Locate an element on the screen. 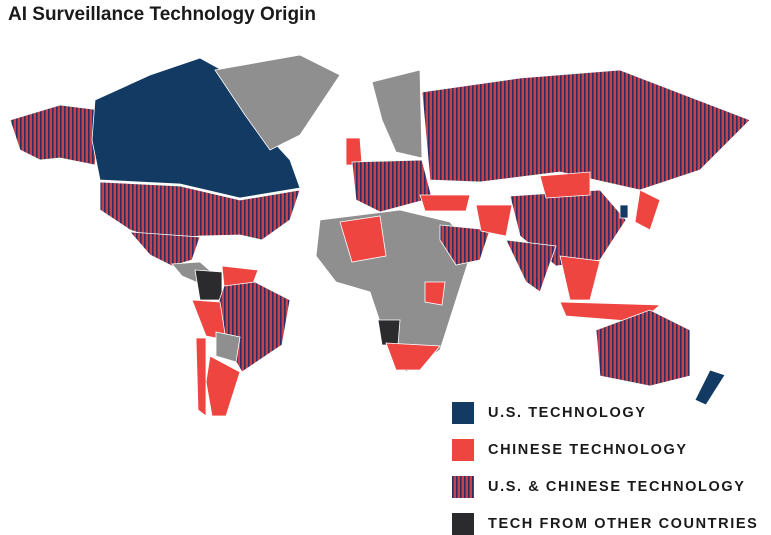 The image size is (771, 535). india is located at coordinates (531, 266).